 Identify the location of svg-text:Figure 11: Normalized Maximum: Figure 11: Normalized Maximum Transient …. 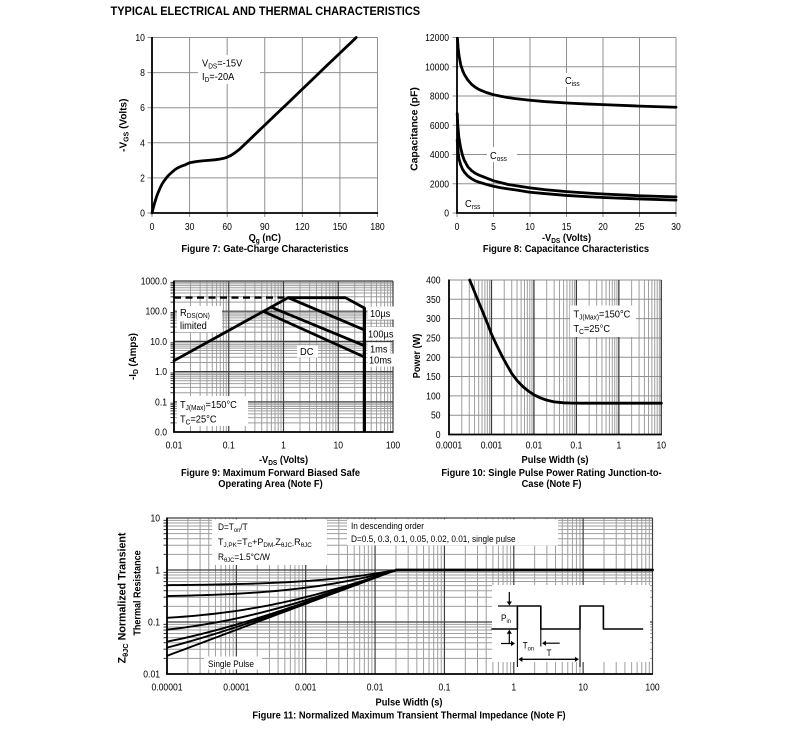
(408, 715).